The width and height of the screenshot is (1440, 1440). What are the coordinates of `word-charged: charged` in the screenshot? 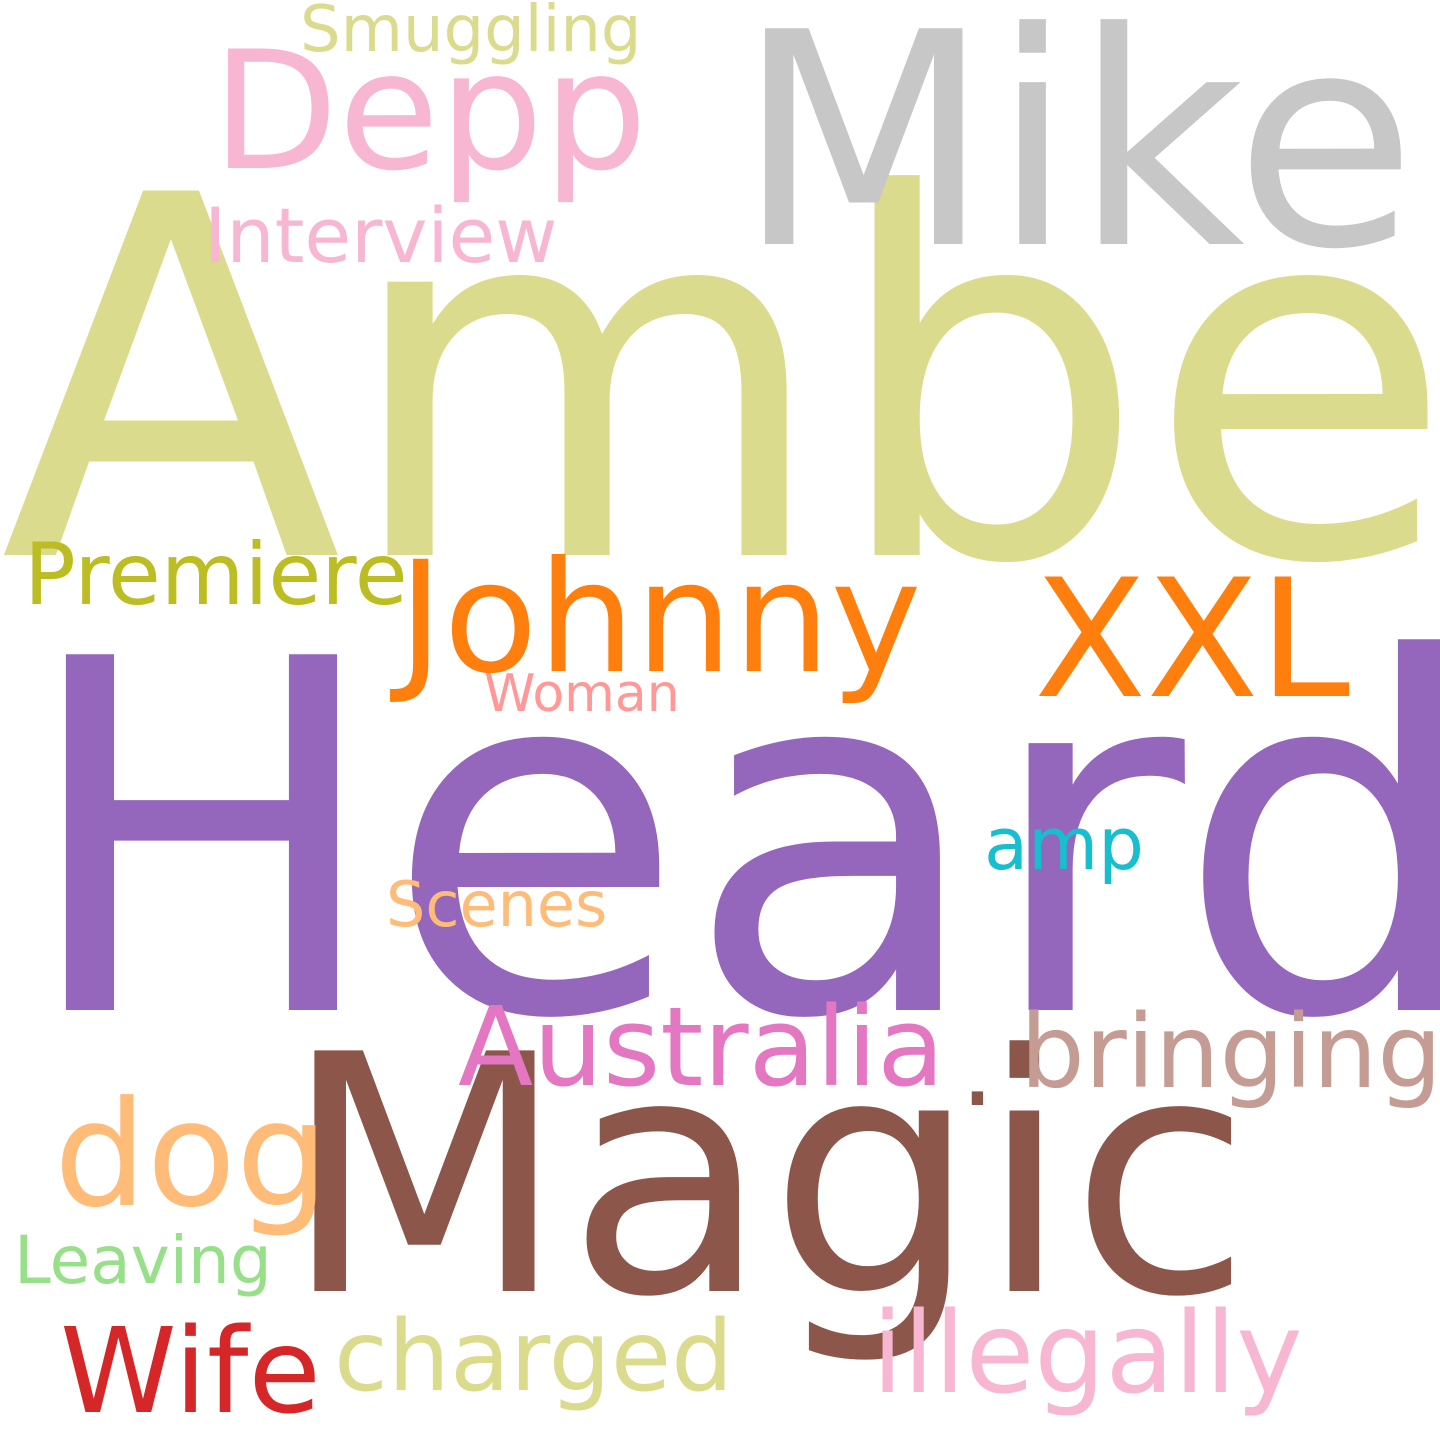 It's located at (534, 1357).